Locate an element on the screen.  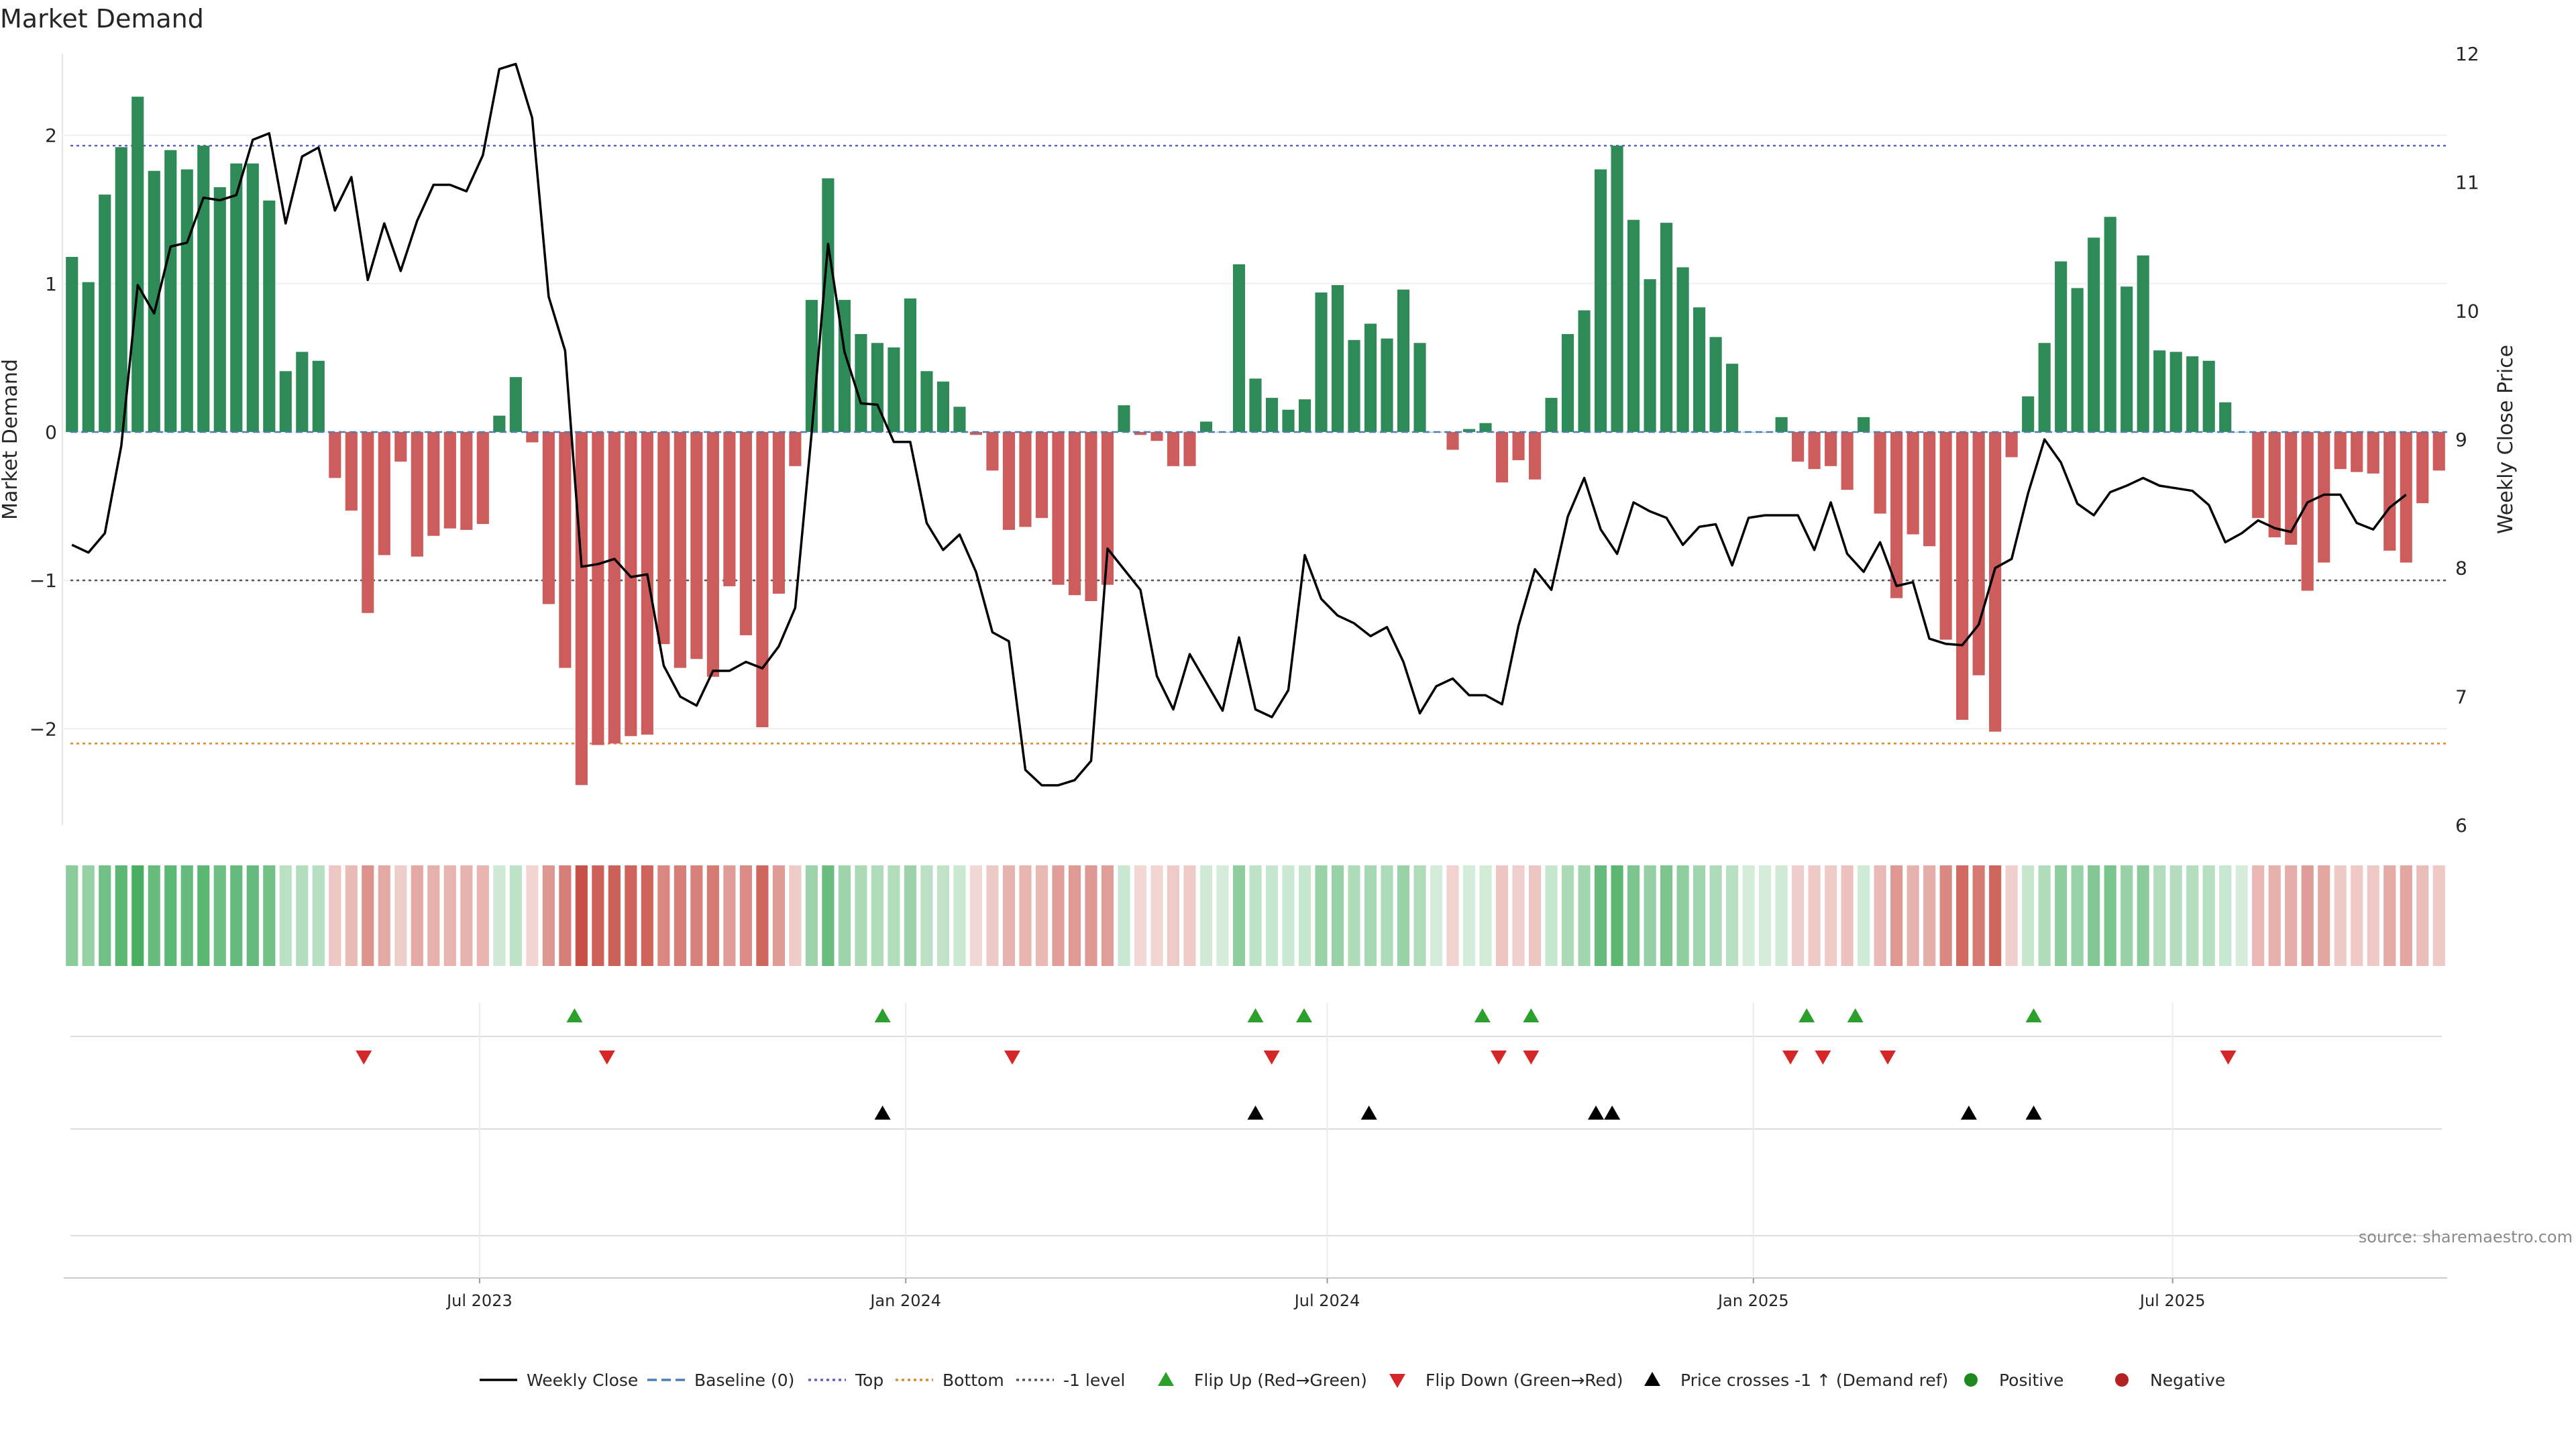
legend-label: Negative is located at coordinates (2187, 1380).